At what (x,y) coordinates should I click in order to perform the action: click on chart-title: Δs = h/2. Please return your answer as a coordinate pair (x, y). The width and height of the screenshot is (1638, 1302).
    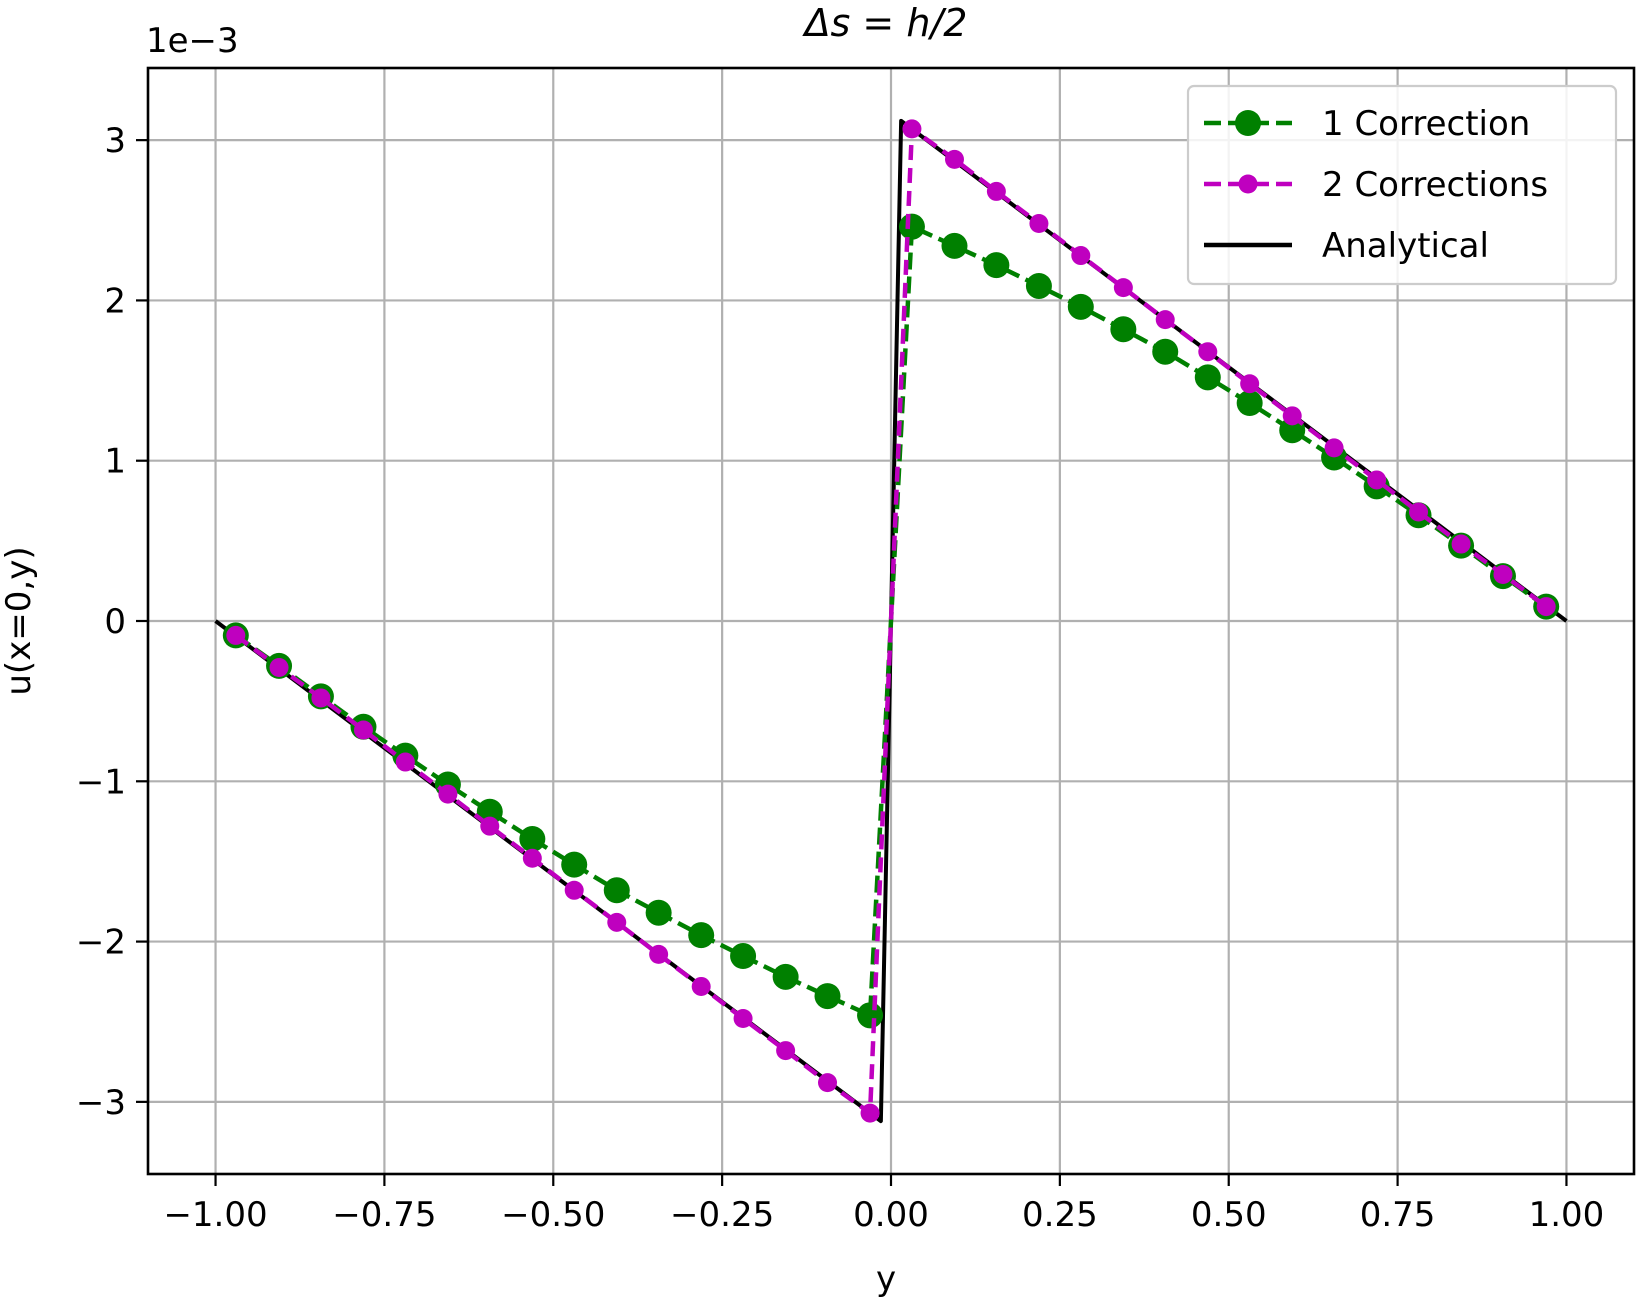
    Looking at the image, I should click on (885, 23).